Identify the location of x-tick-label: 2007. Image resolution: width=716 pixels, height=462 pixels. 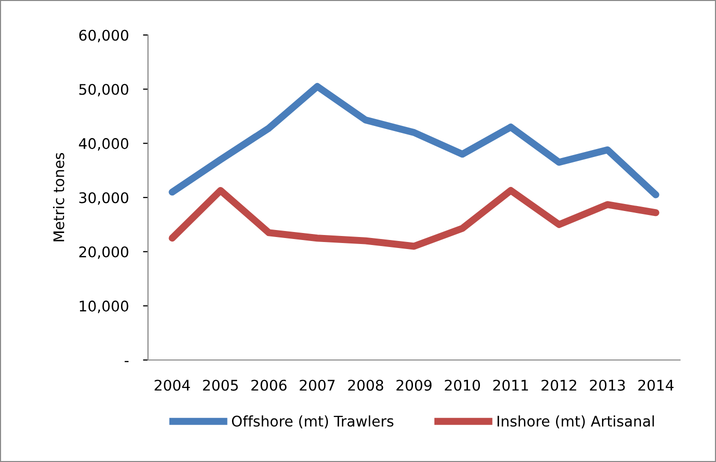
(317, 385).